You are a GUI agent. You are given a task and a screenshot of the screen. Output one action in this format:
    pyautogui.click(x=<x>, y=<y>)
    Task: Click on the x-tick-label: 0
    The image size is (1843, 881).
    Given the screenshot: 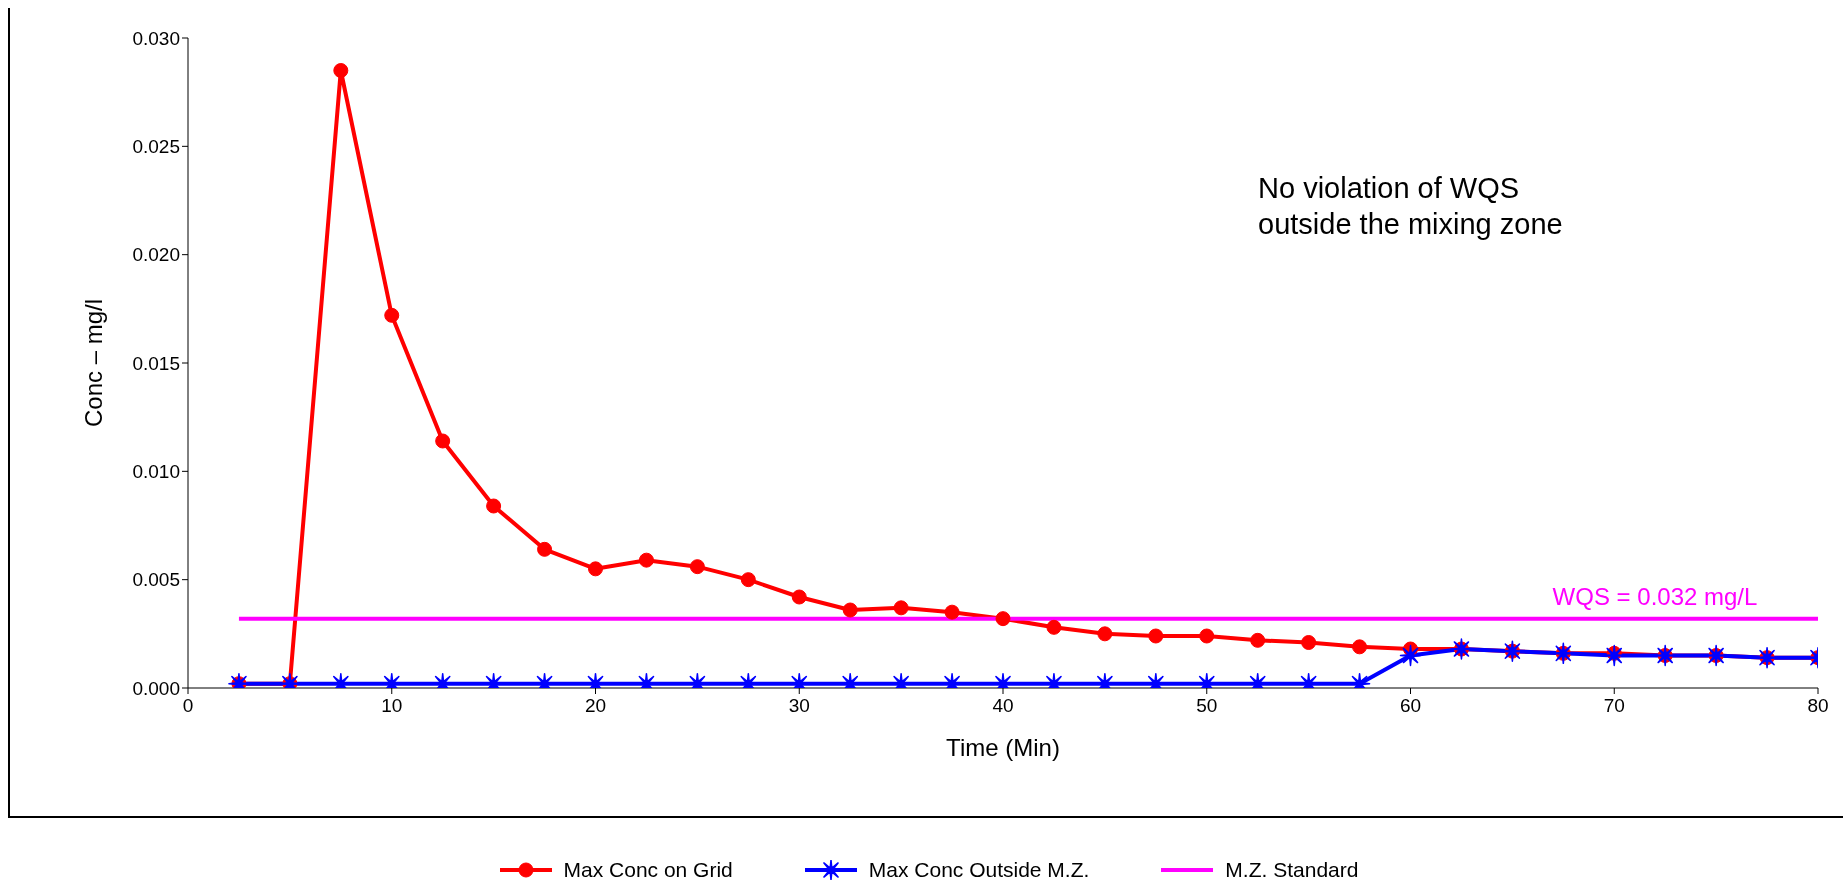 What is the action you would take?
    pyautogui.click(x=188, y=705)
    